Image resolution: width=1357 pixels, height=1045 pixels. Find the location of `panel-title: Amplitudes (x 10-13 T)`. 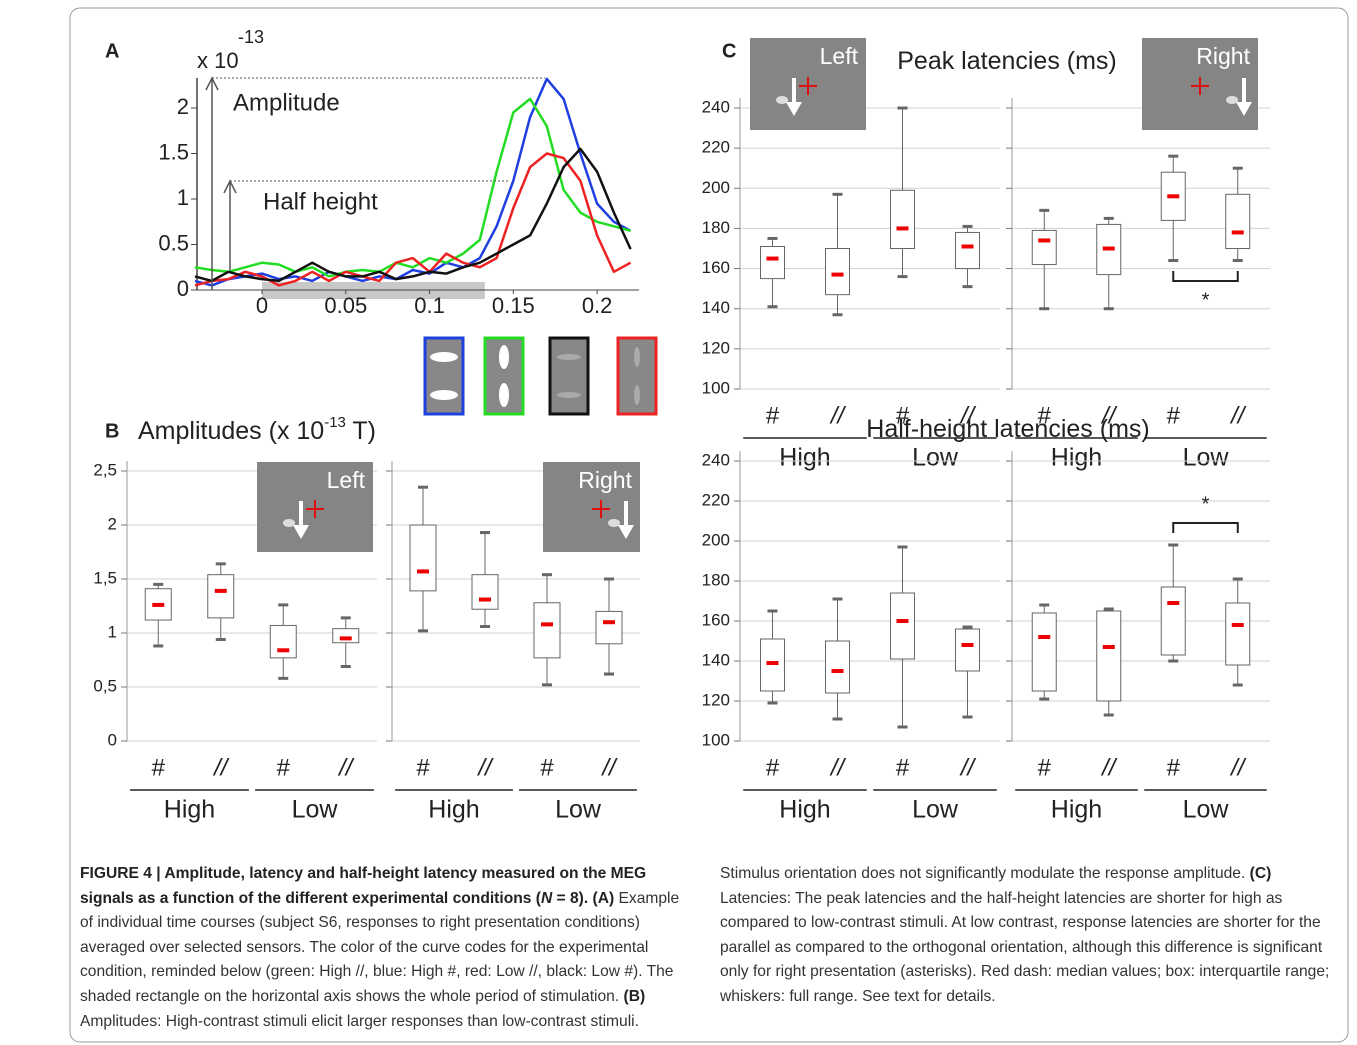

panel-title: Amplitudes (x 10-13 T) is located at coordinates (257, 429).